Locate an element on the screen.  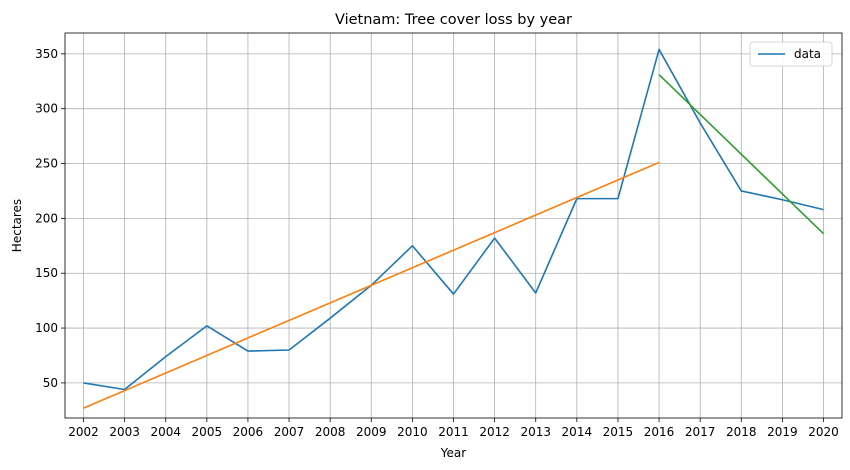
x-tick-label: 2012 is located at coordinates (494, 432).